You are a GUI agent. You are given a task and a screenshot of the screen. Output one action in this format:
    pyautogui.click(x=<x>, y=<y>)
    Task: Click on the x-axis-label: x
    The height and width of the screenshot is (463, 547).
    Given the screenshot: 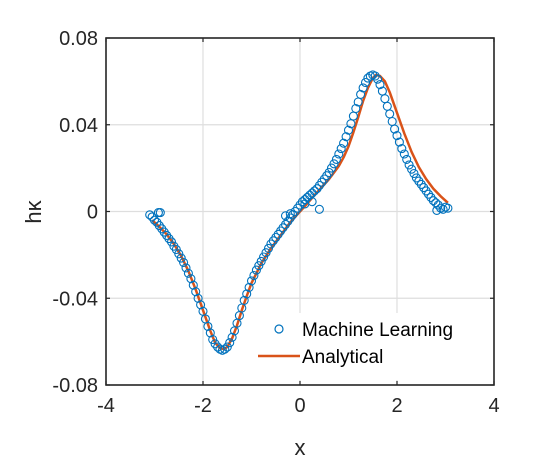 What is the action you would take?
    pyautogui.click(x=300, y=447)
    